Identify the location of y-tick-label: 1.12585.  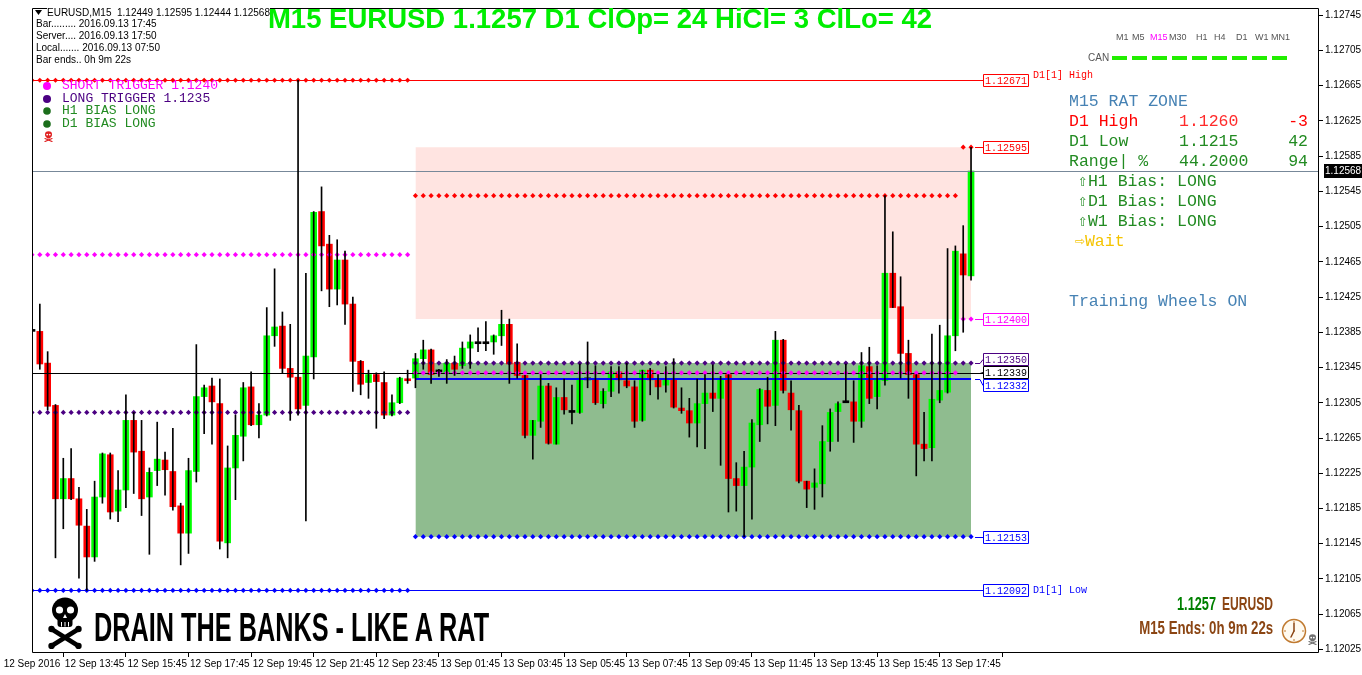
(1343, 155).